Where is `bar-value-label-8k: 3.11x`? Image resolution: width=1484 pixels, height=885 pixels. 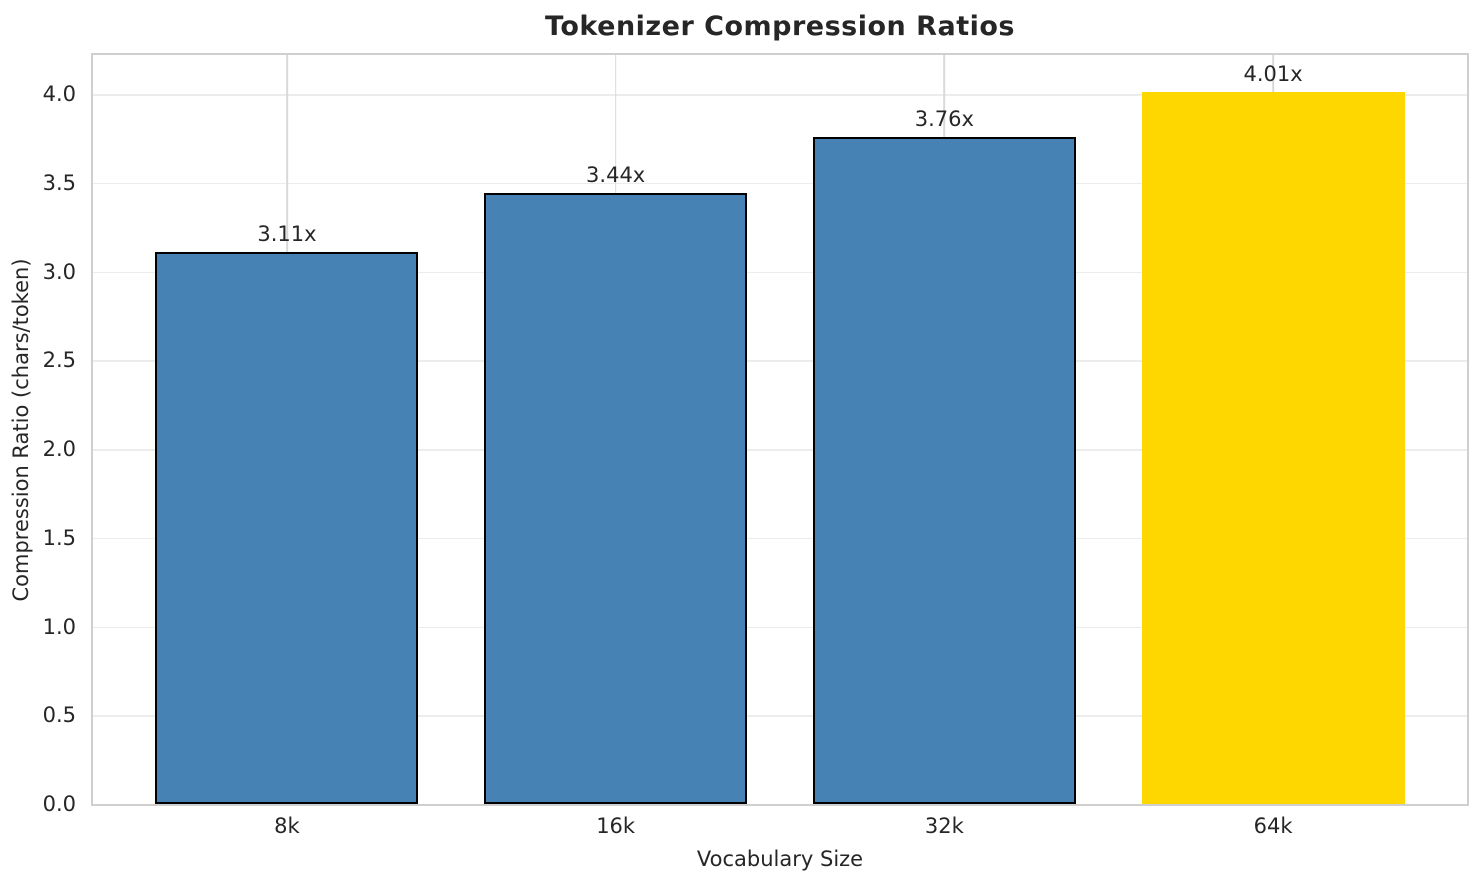 bar-value-label-8k: 3.11x is located at coordinates (287, 234).